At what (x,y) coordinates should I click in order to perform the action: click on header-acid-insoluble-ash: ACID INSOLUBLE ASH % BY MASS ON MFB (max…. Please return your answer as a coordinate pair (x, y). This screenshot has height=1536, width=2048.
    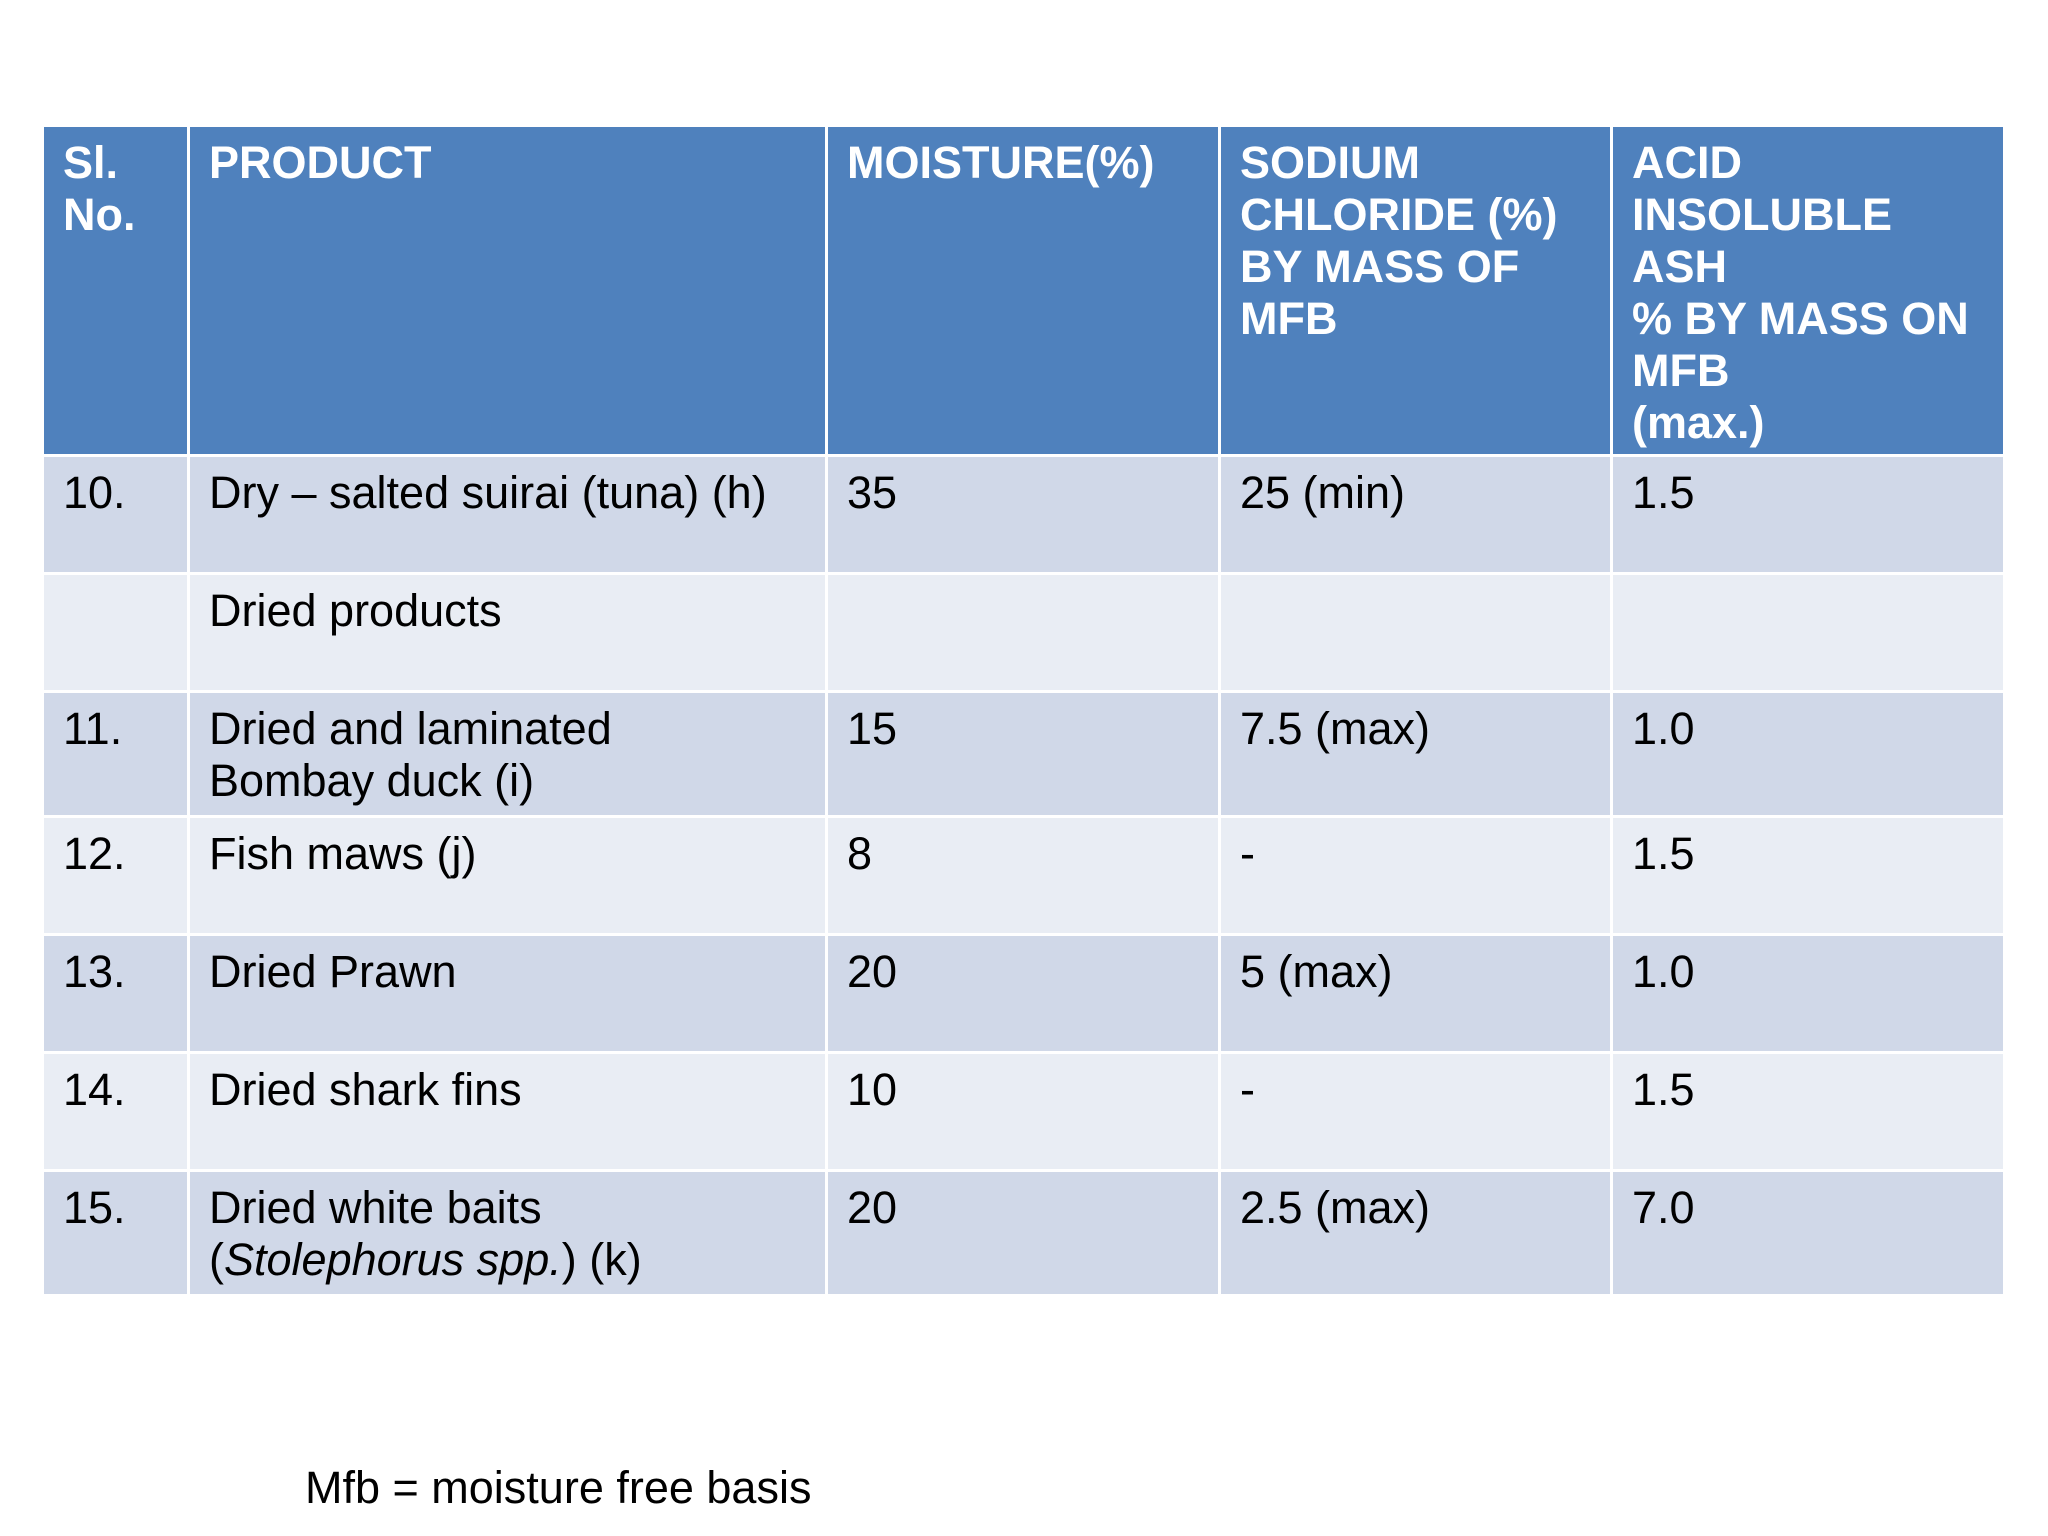
    Looking at the image, I should click on (1808, 290).